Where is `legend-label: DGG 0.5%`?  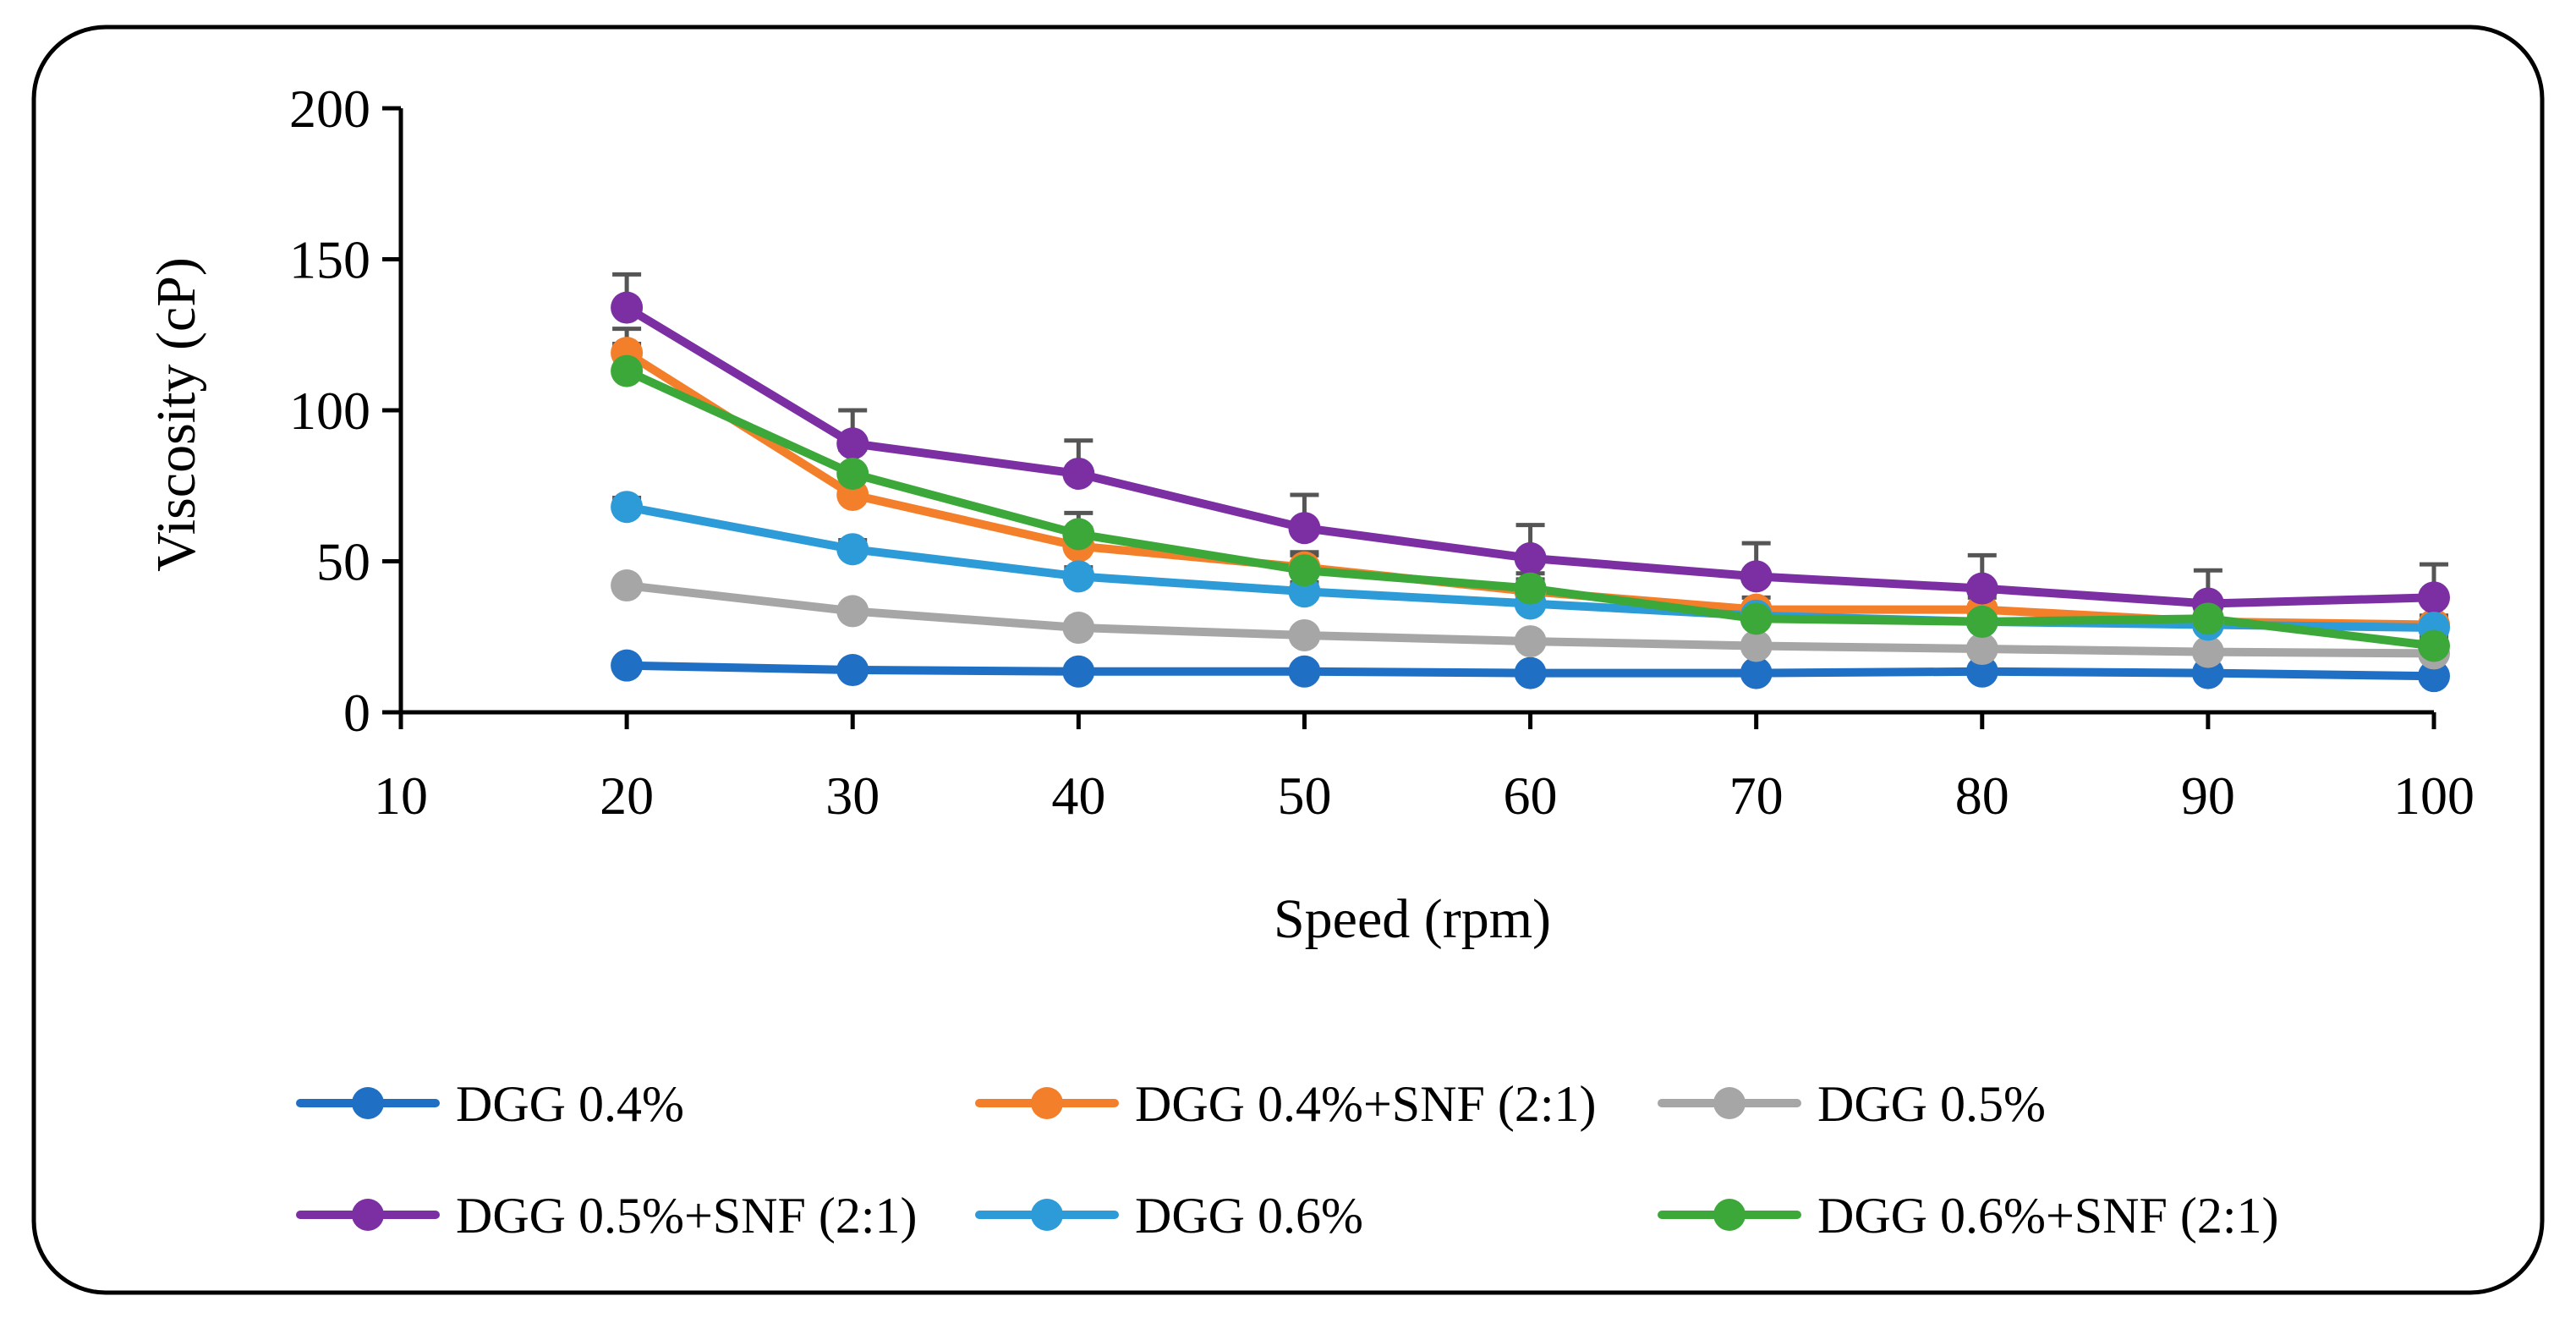
legend-label: DGG 0.5% is located at coordinates (1931, 1104).